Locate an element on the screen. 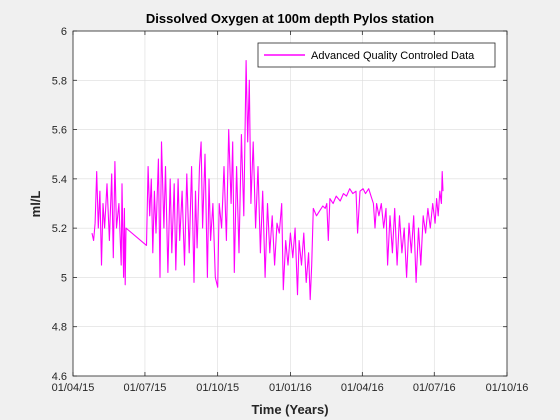  y-tick-label: 4.6 is located at coordinates (59, 377).